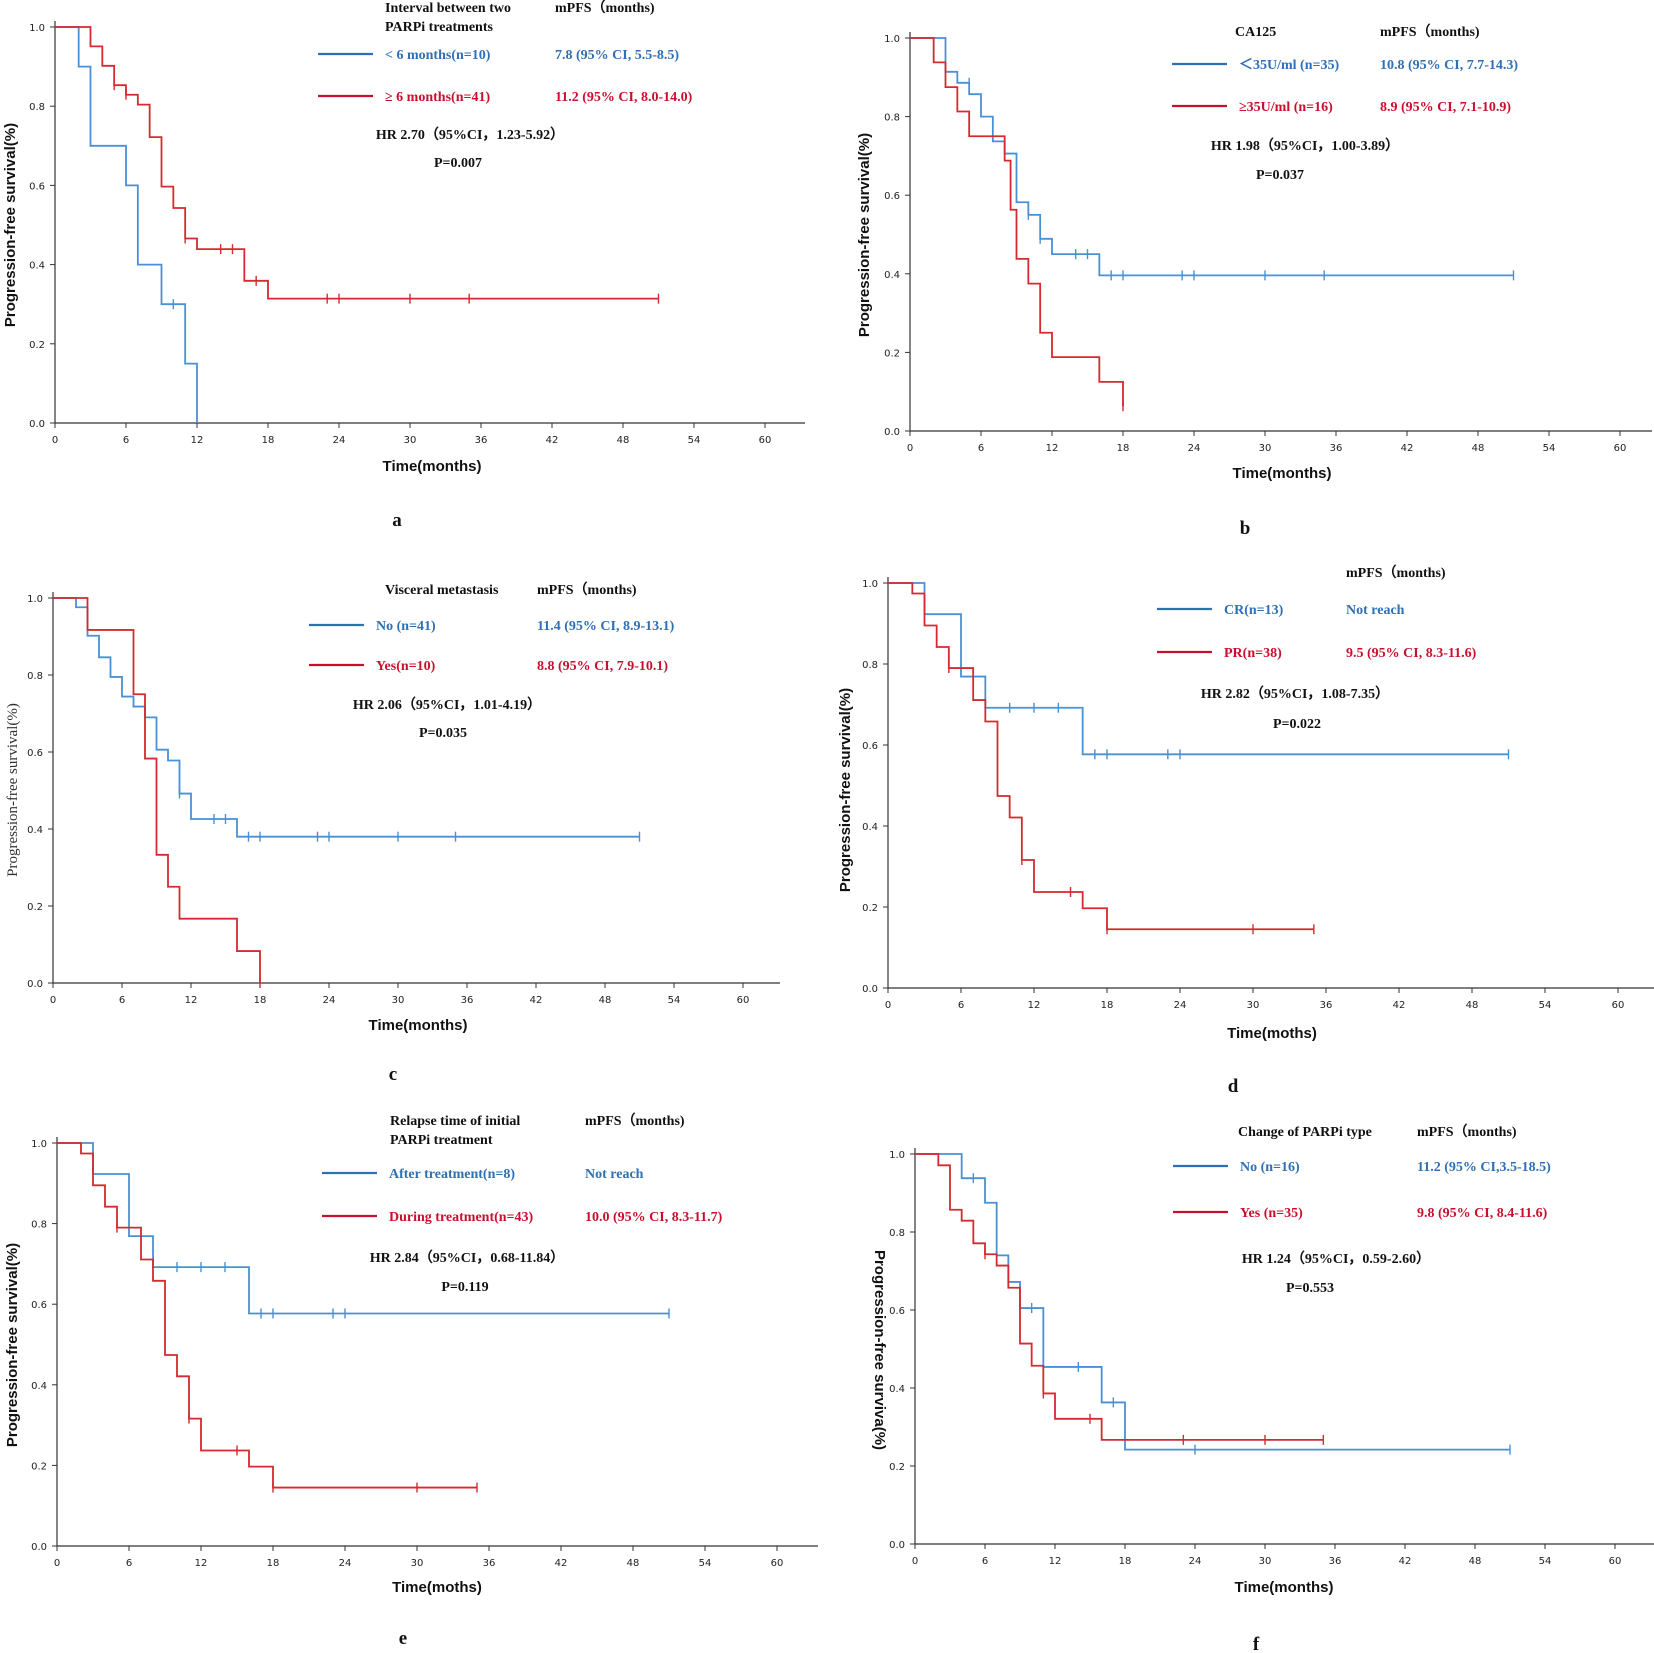 The height and width of the screenshot is (1653, 1654). What do you see at coordinates (467, 1258) in the screenshot?
I see `hazard-ratio: HR 2.84（95%CI，0.68-11.84）` at bounding box center [467, 1258].